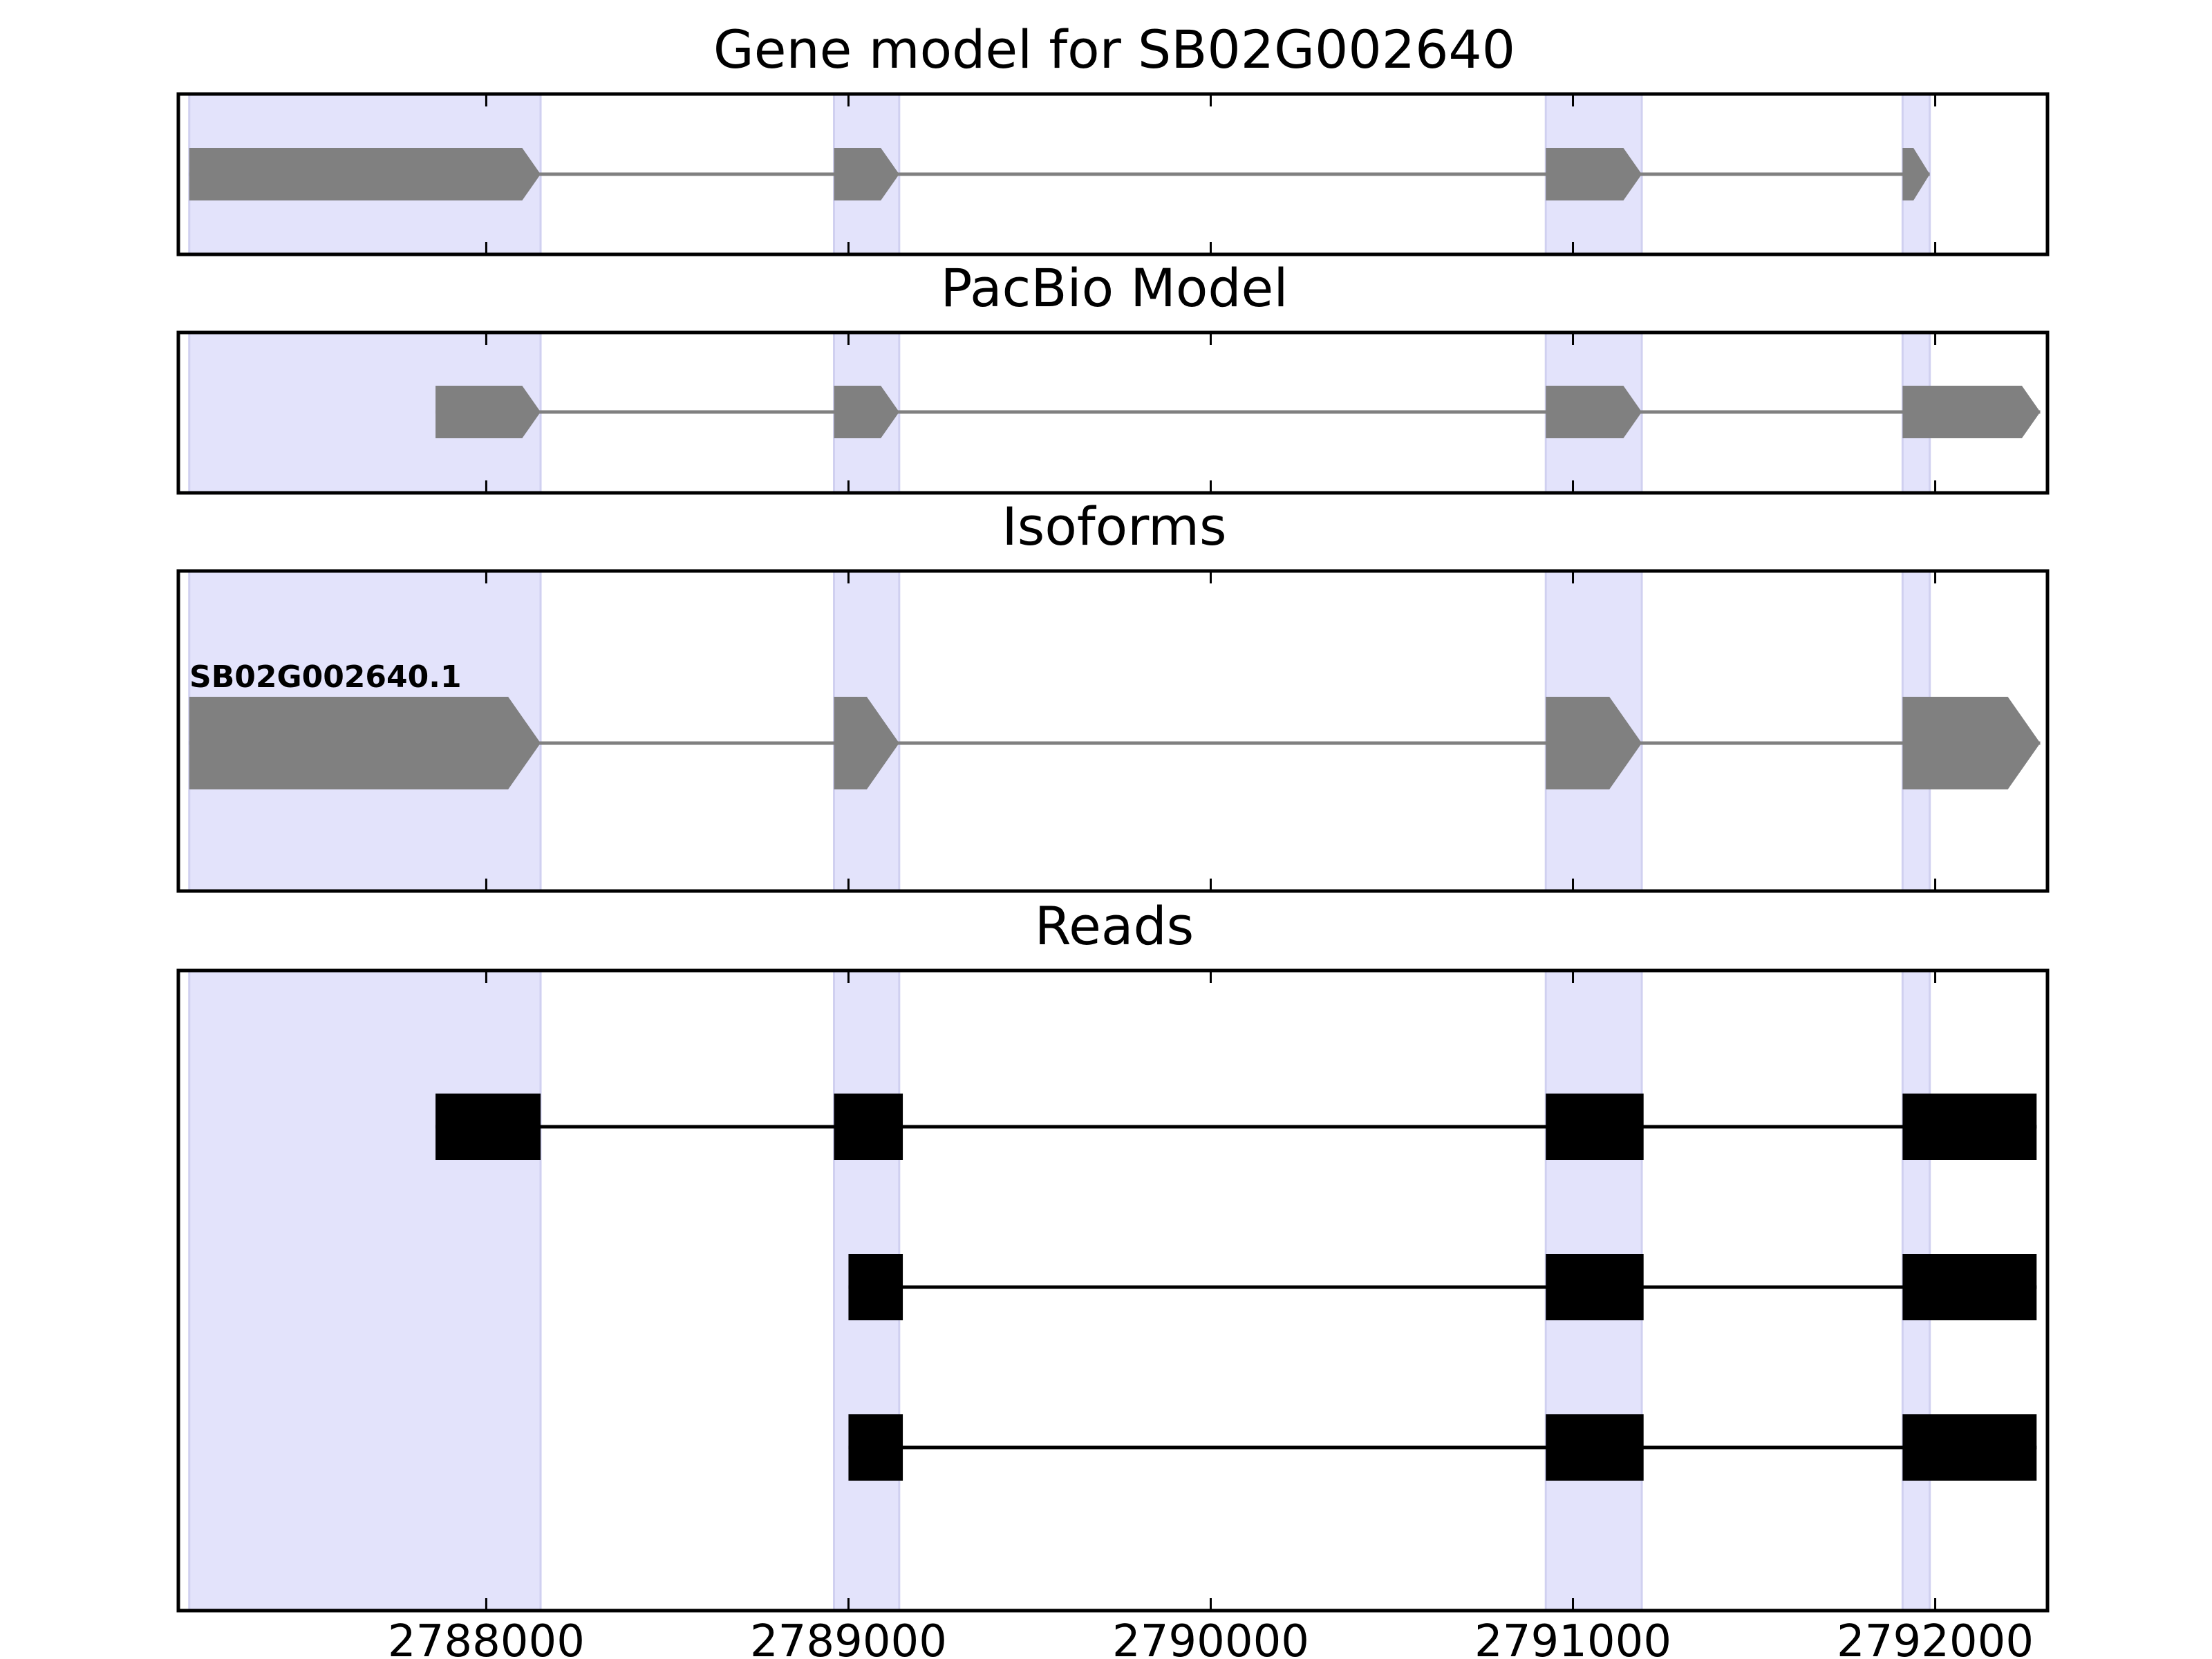 The image size is (2212, 1659). What do you see at coordinates (1238, 412) in the screenshot?
I see `track-layer-pacbio-model` at bounding box center [1238, 412].